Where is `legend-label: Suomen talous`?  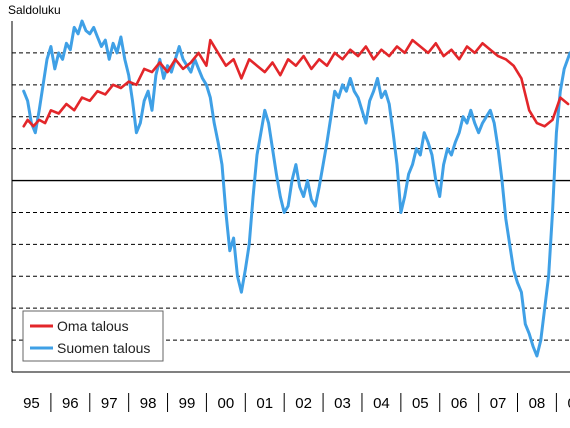 legend-label: Suomen talous is located at coordinates (103, 348).